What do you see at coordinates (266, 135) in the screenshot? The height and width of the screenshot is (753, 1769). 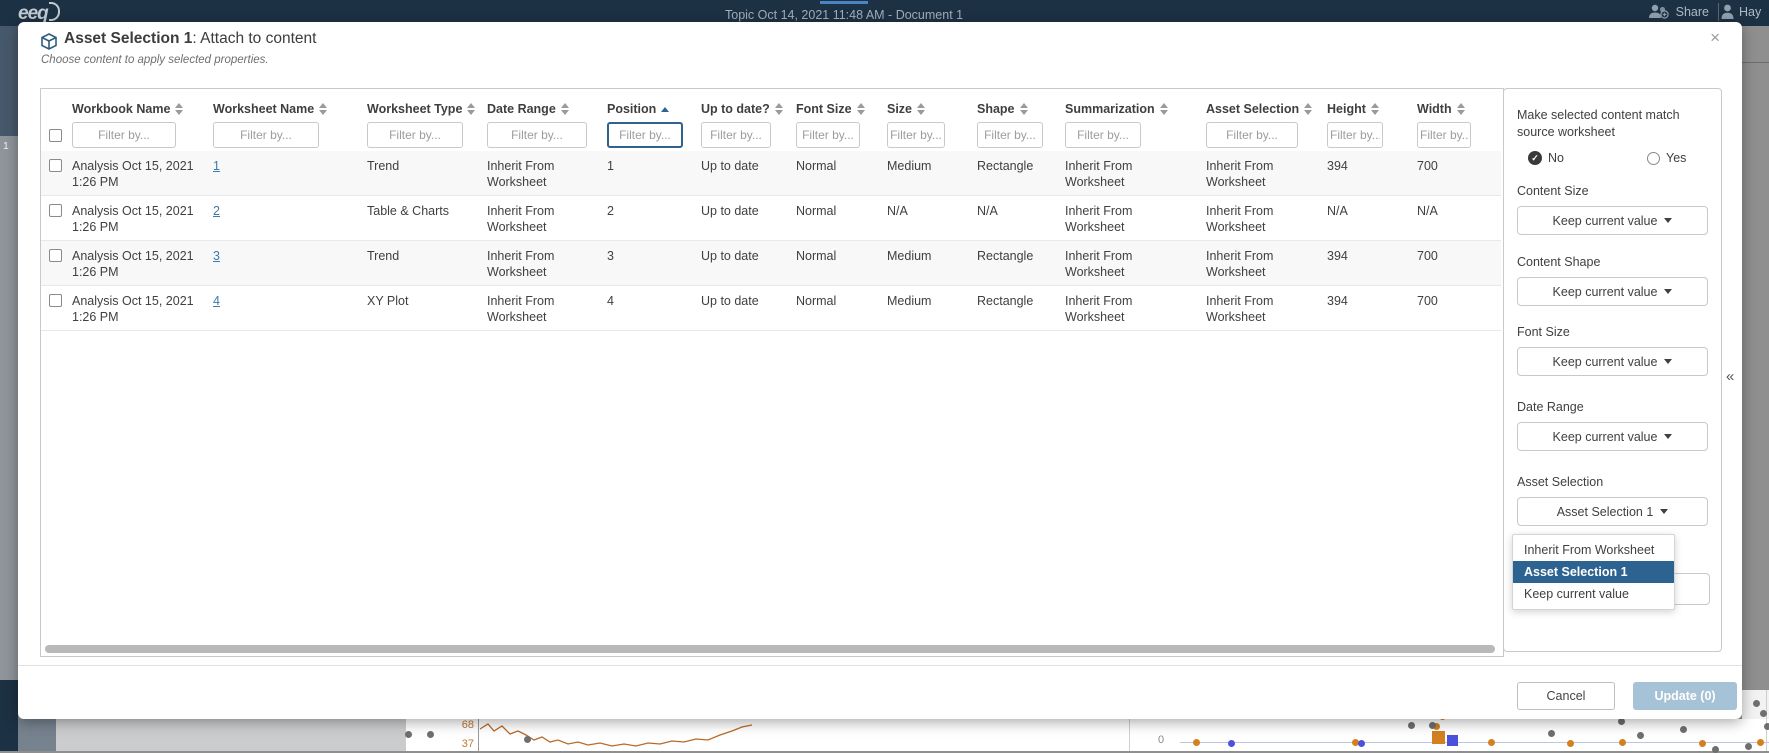 I see `filter-input-worksheet-name` at bounding box center [266, 135].